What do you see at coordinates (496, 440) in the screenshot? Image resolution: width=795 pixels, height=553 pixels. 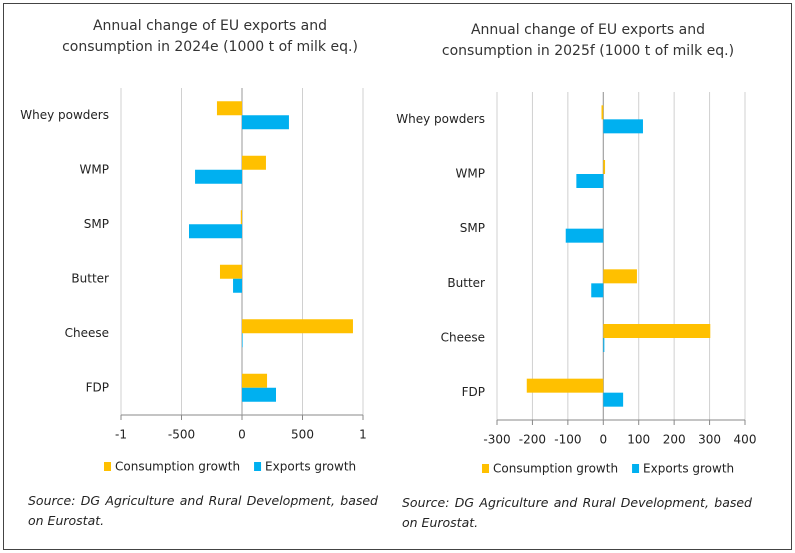 I see `x-tick-label: -300` at bounding box center [496, 440].